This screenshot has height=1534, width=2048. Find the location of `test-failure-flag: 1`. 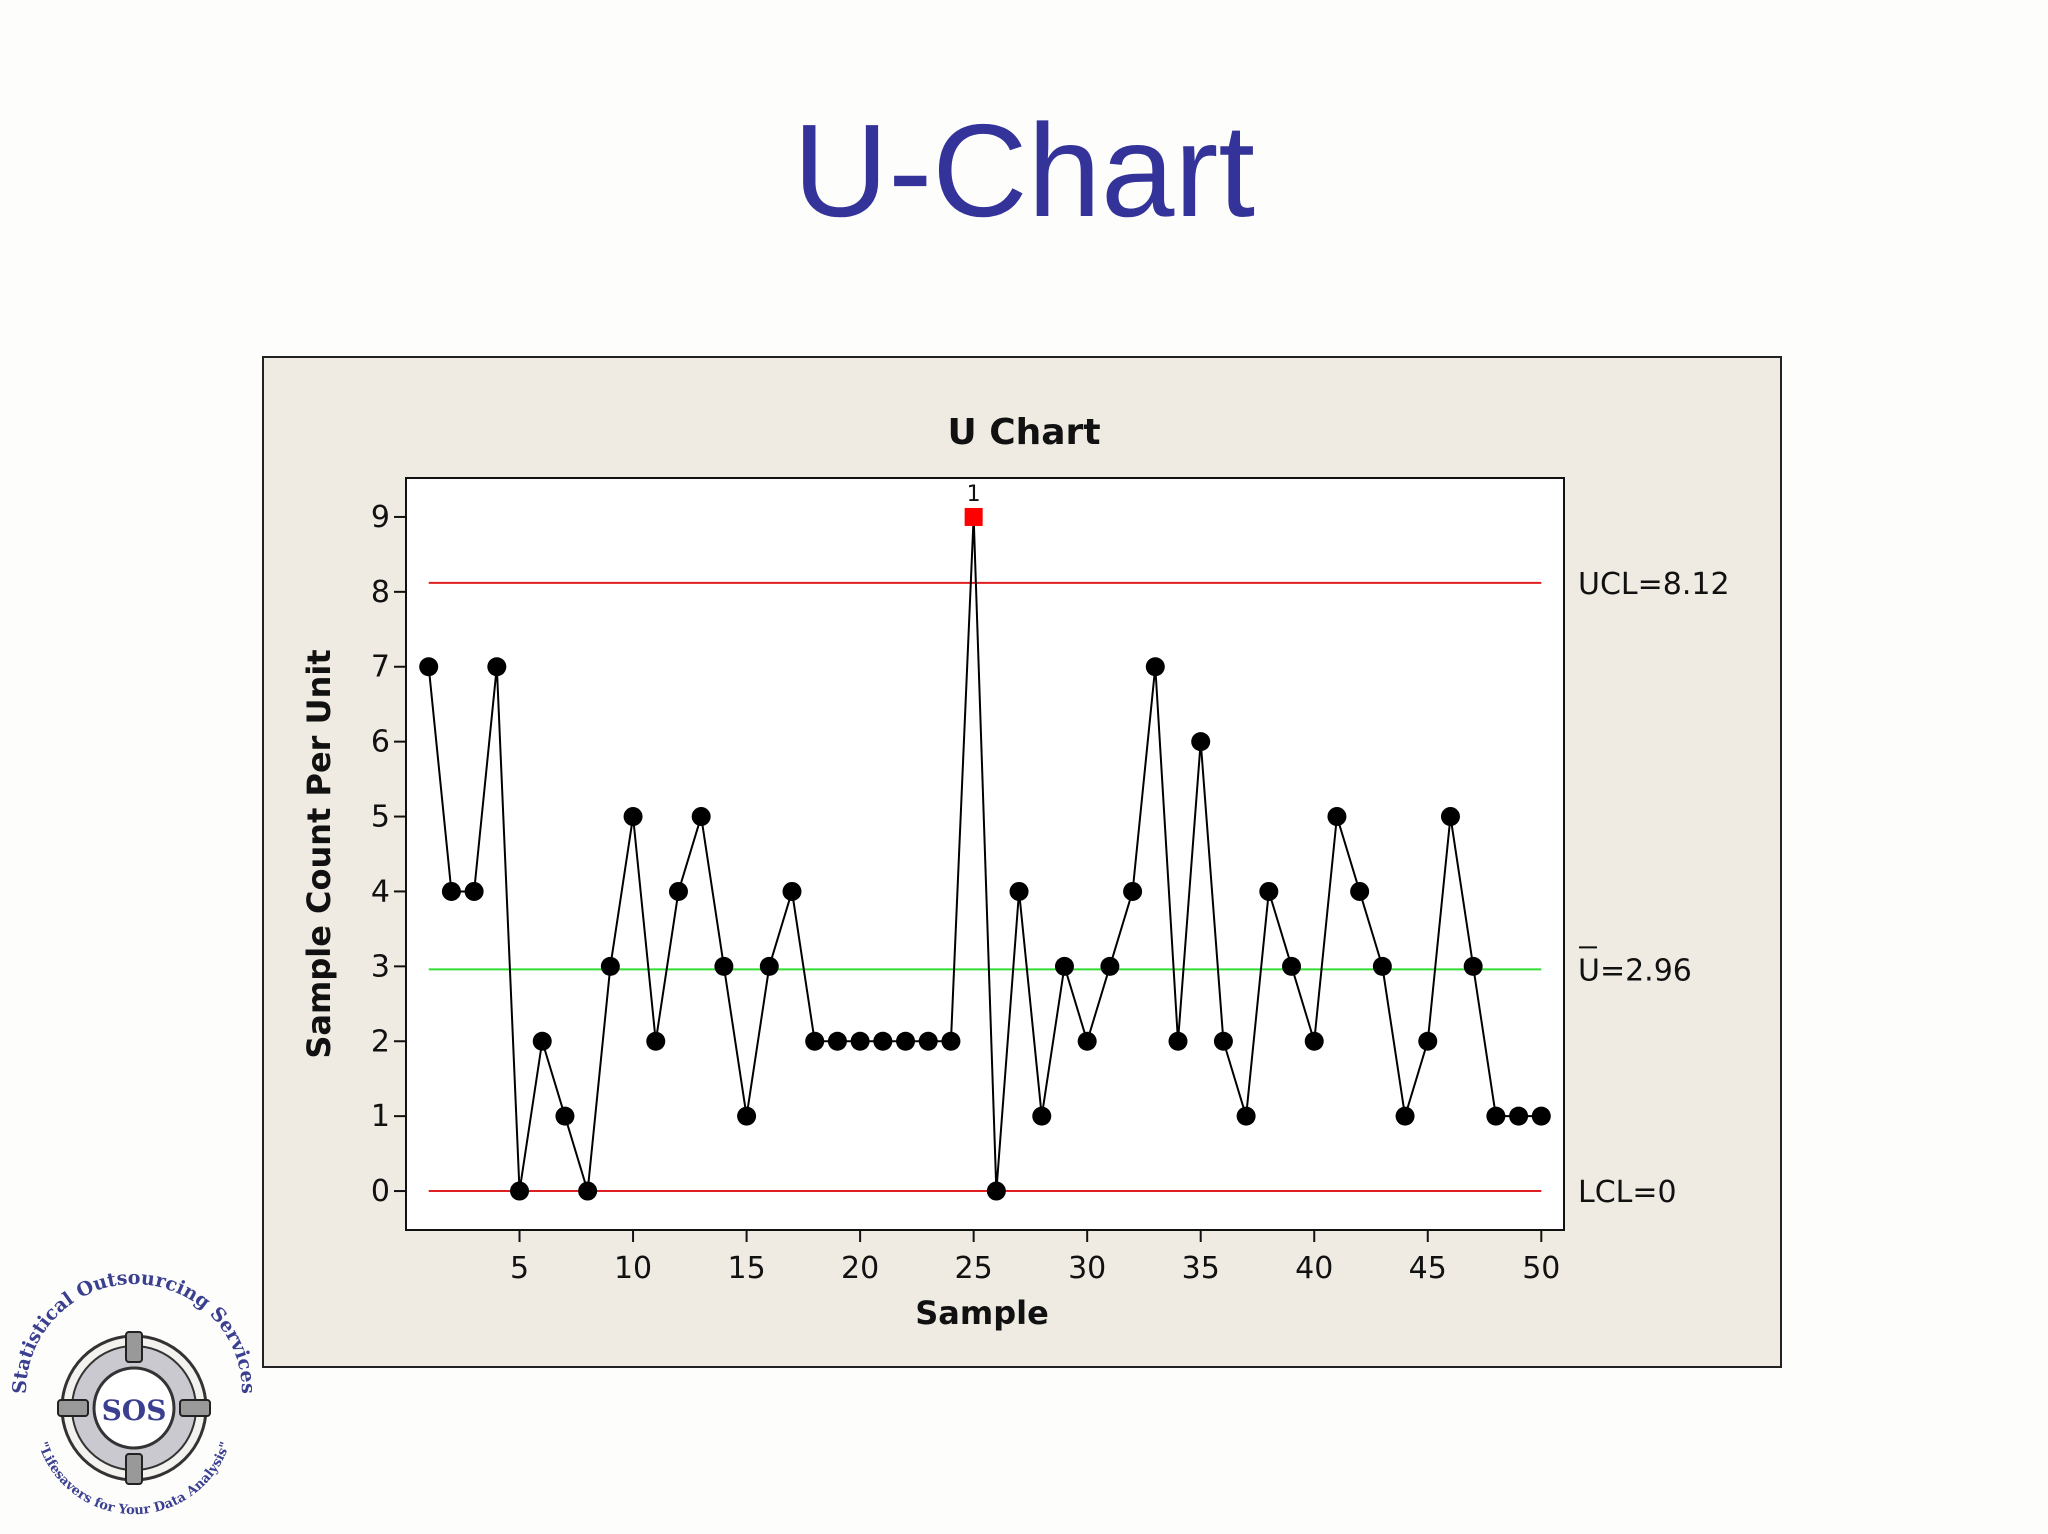

test-failure-flag: 1 is located at coordinates (974, 494).